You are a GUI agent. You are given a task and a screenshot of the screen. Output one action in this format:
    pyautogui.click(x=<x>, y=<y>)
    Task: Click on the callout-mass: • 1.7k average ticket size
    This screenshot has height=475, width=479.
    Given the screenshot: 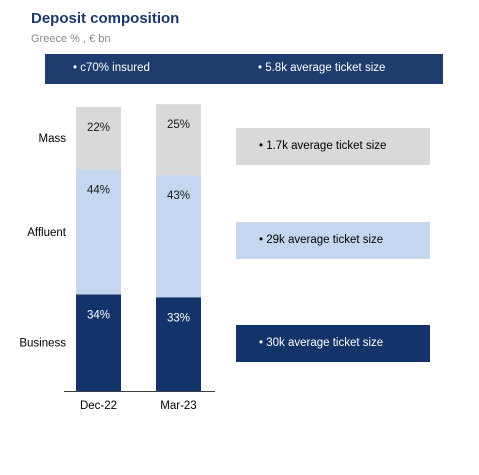 What is the action you would take?
    pyautogui.click(x=333, y=146)
    